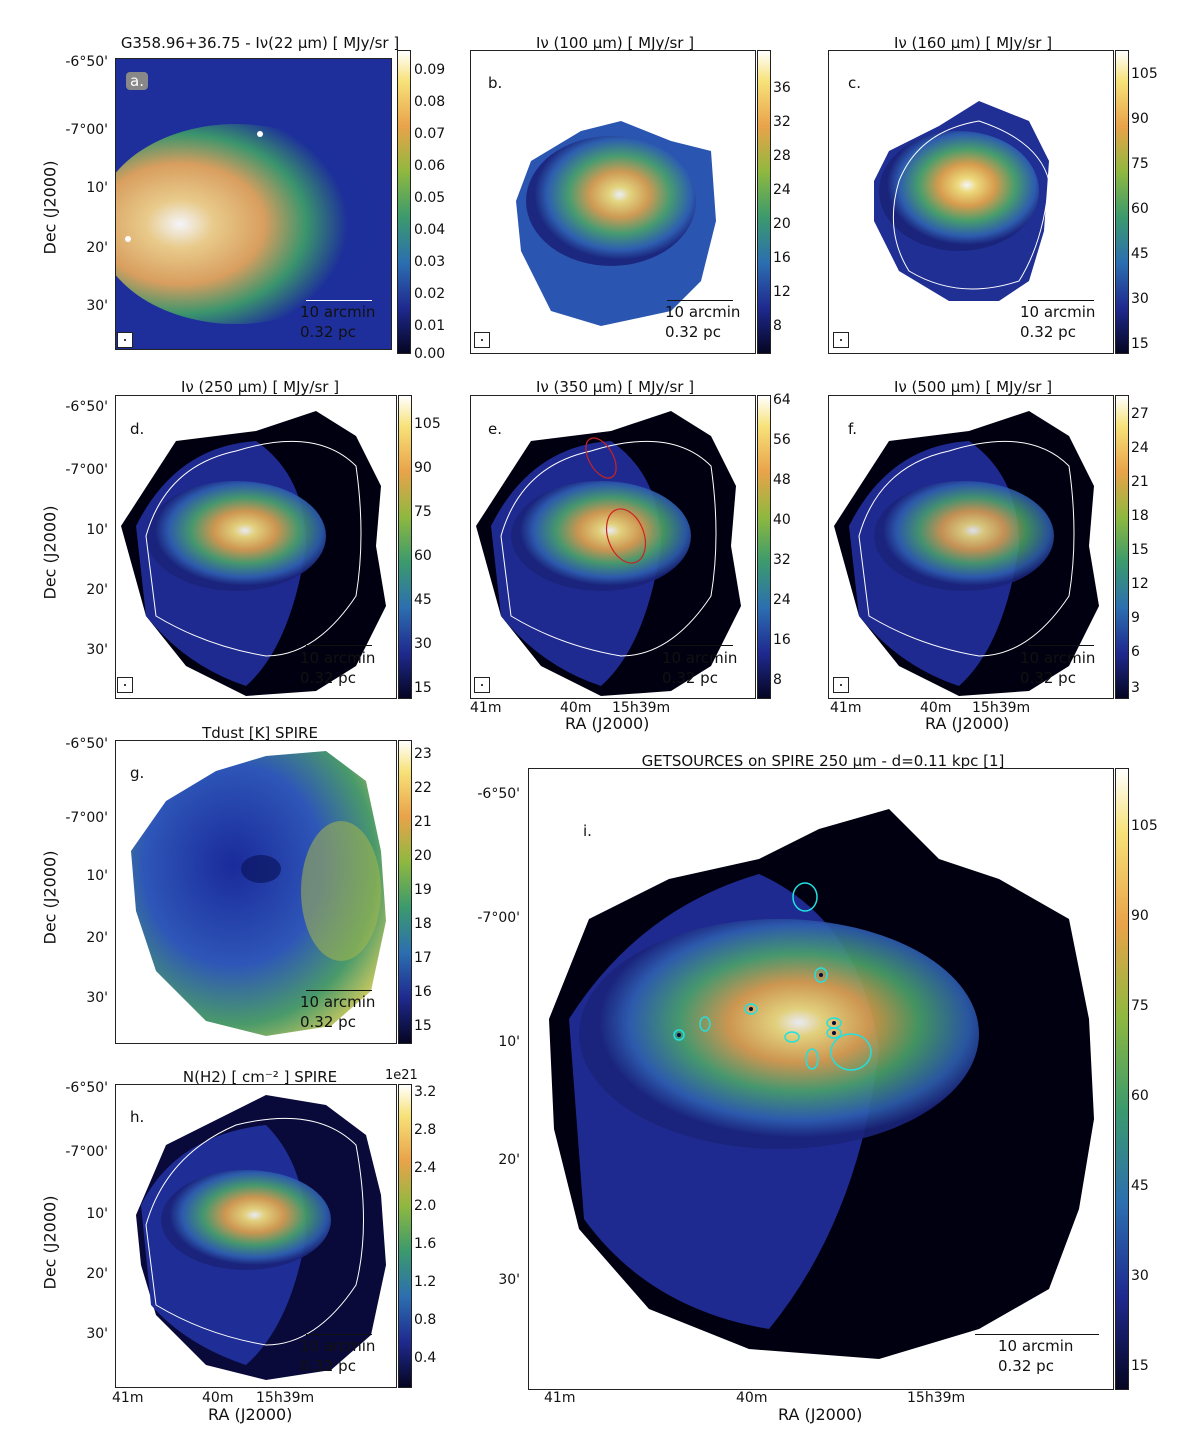  What do you see at coordinates (1144, 826) in the screenshot?
I see `cbar-tick: 105` at bounding box center [1144, 826].